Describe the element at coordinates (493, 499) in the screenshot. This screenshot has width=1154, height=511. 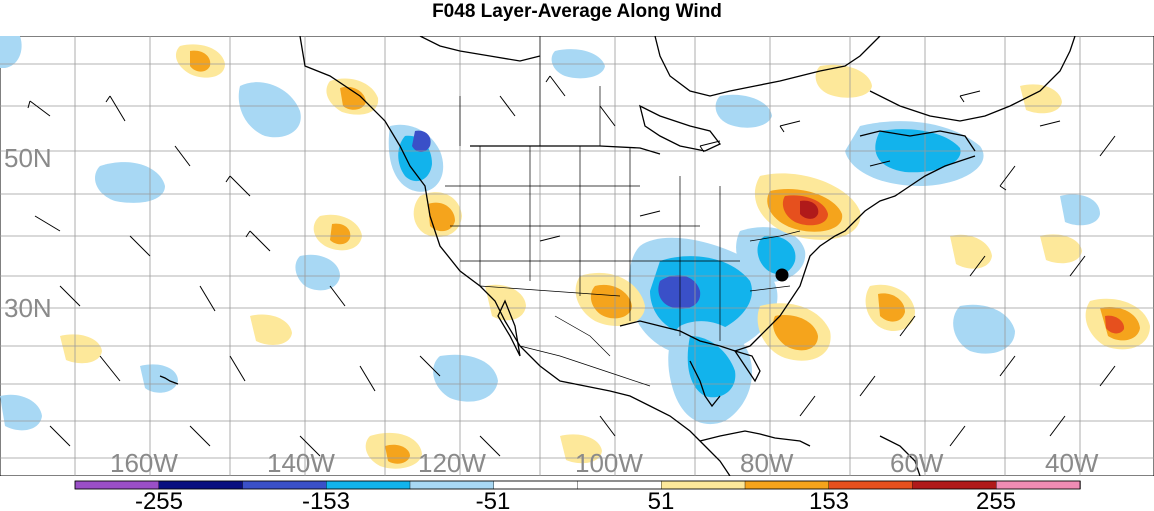
I see `colorbar-label-neg51: -51` at that location.